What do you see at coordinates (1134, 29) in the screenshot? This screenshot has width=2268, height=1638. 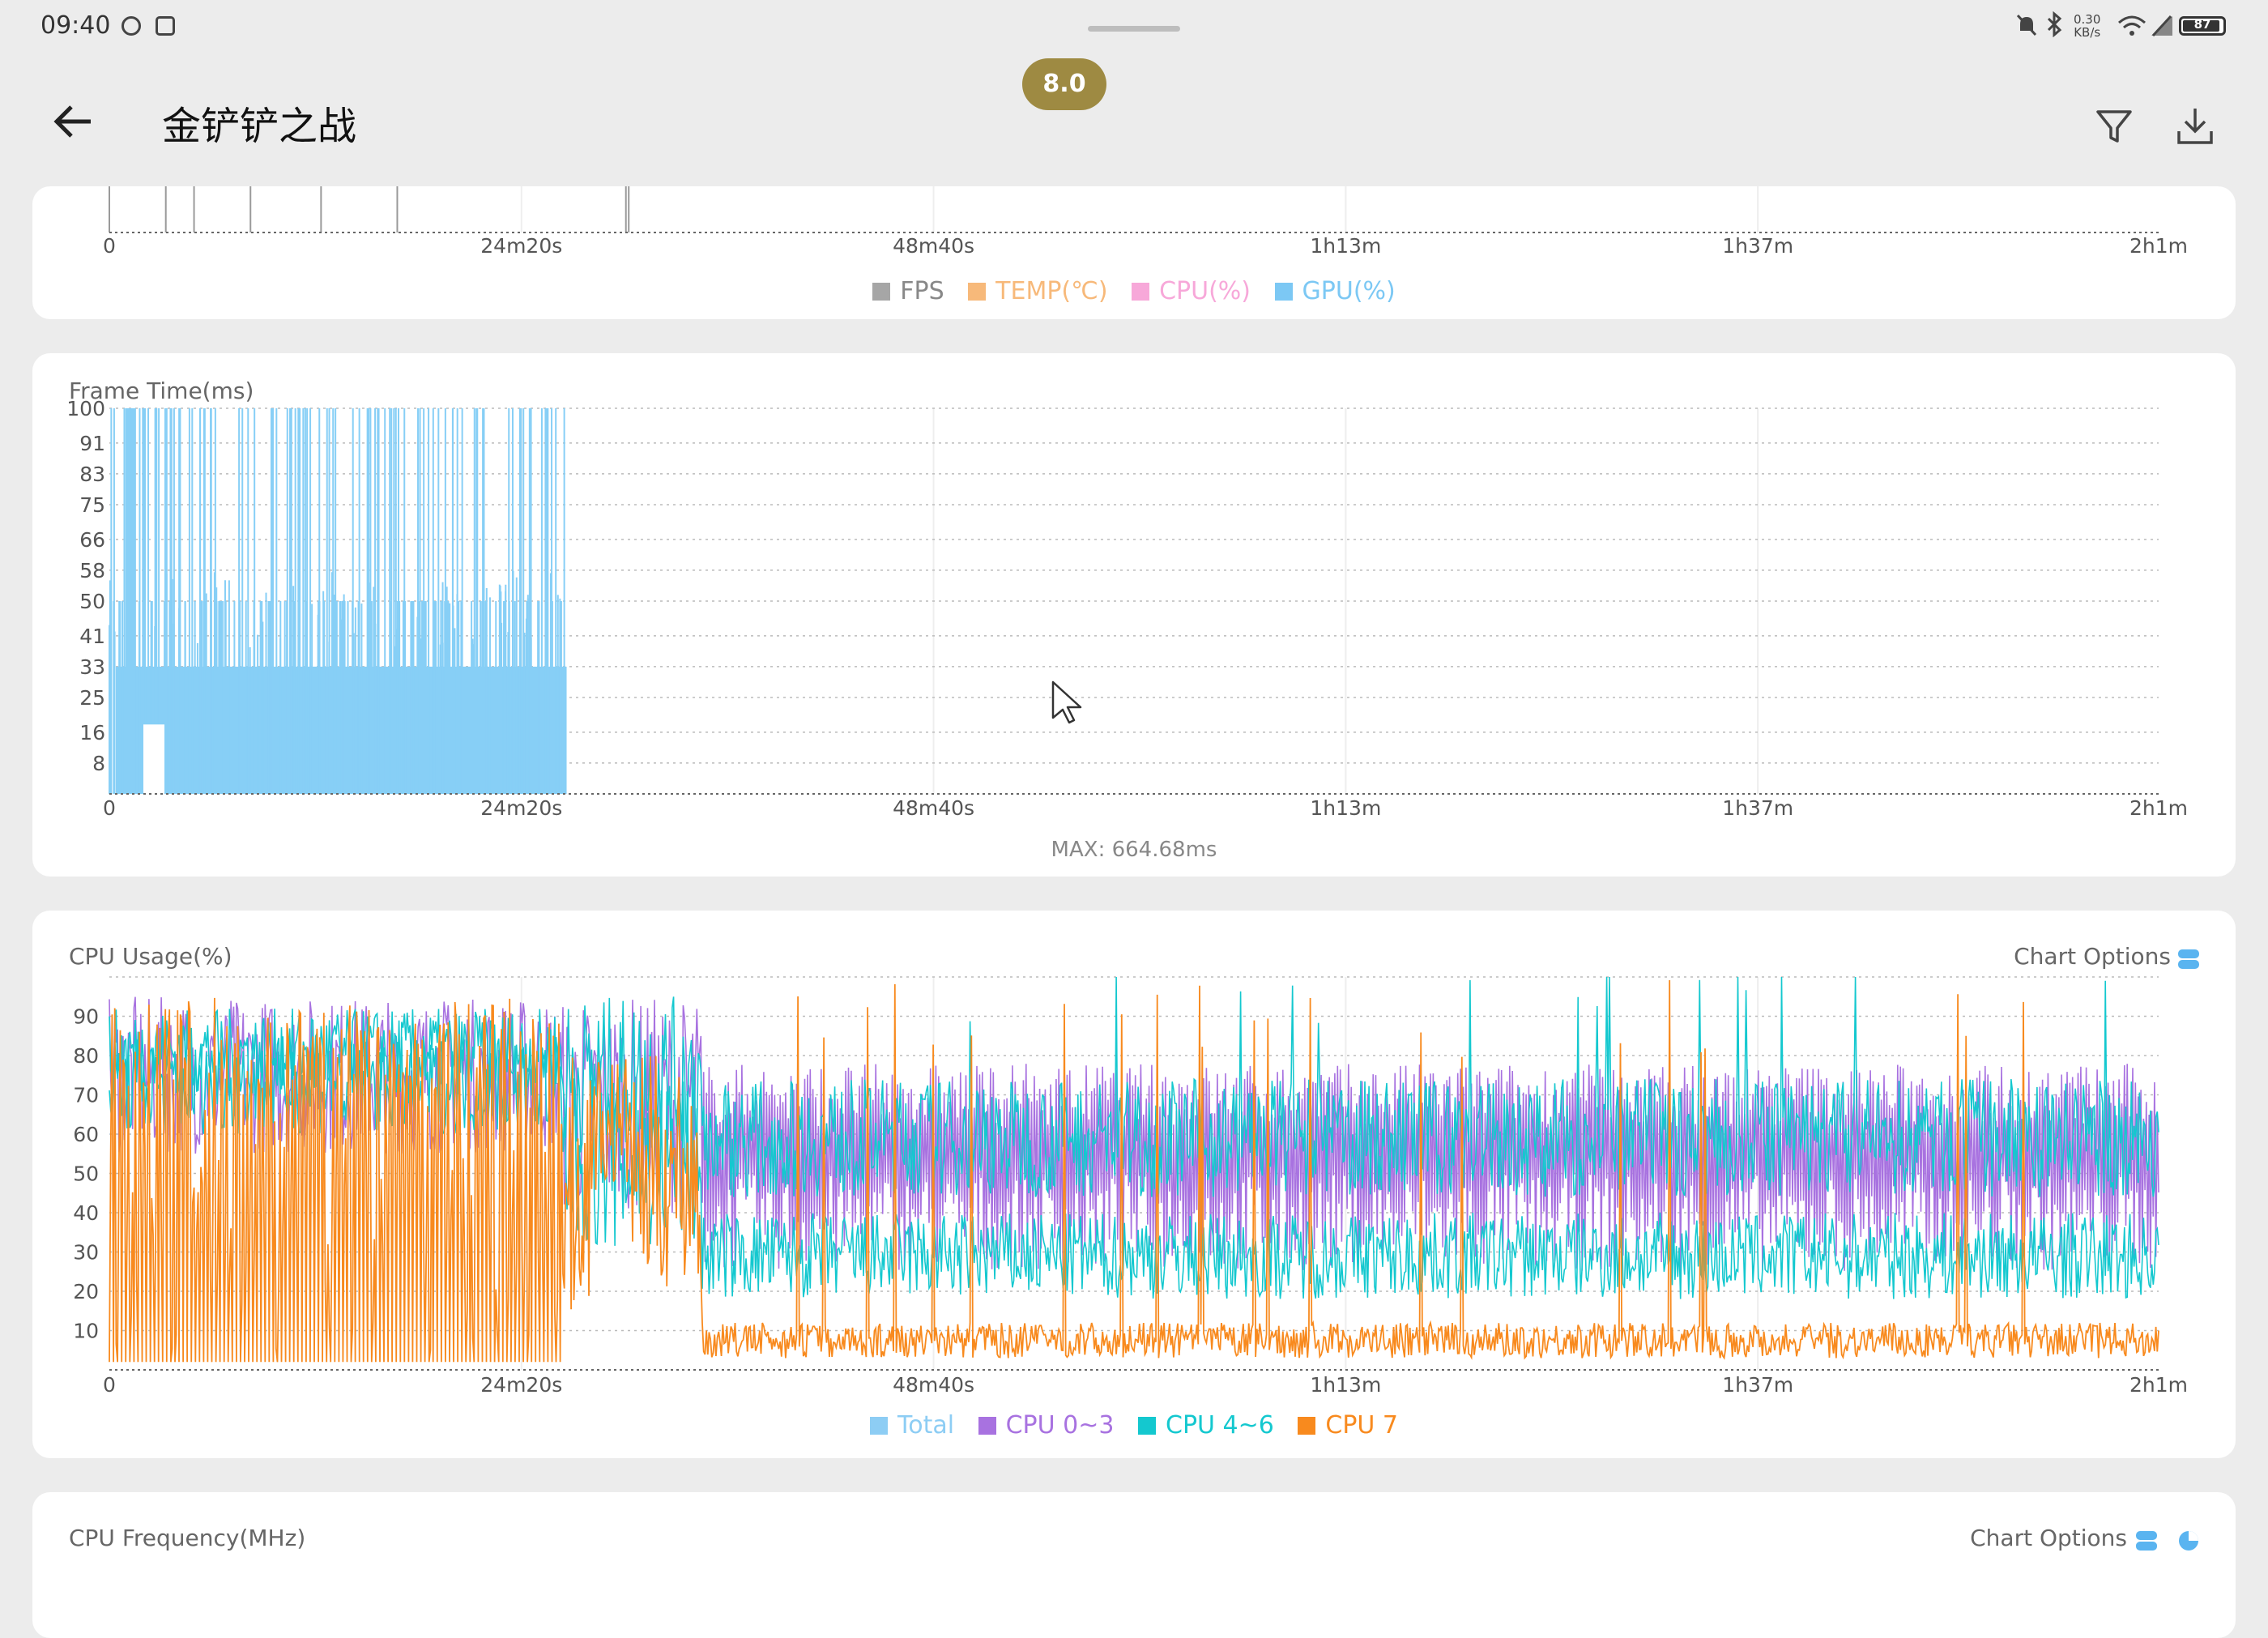 I see `drag-handle` at bounding box center [1134, 29].